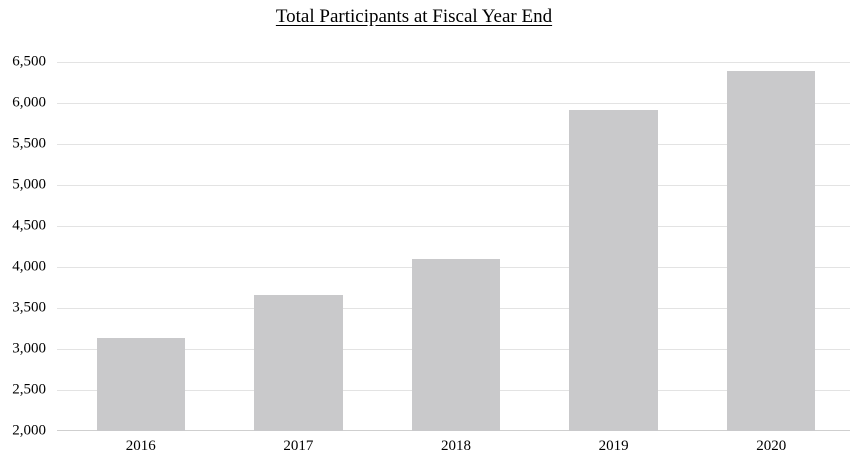 The height and width of the screenshot is (462, 856). What do you see at coordinates (29, 184) in the screenshot?
I see `y-tick-label: 5,000` at bounding box center [29, 184].